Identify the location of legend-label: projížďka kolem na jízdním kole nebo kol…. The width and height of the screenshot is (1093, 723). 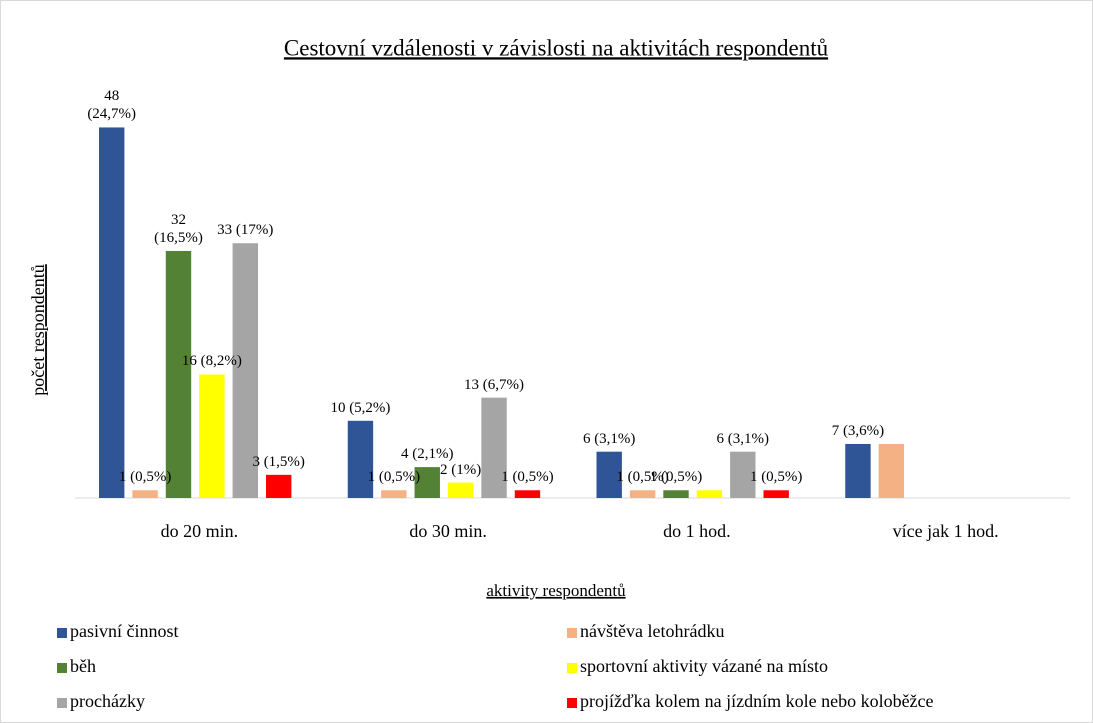
(757, 701).